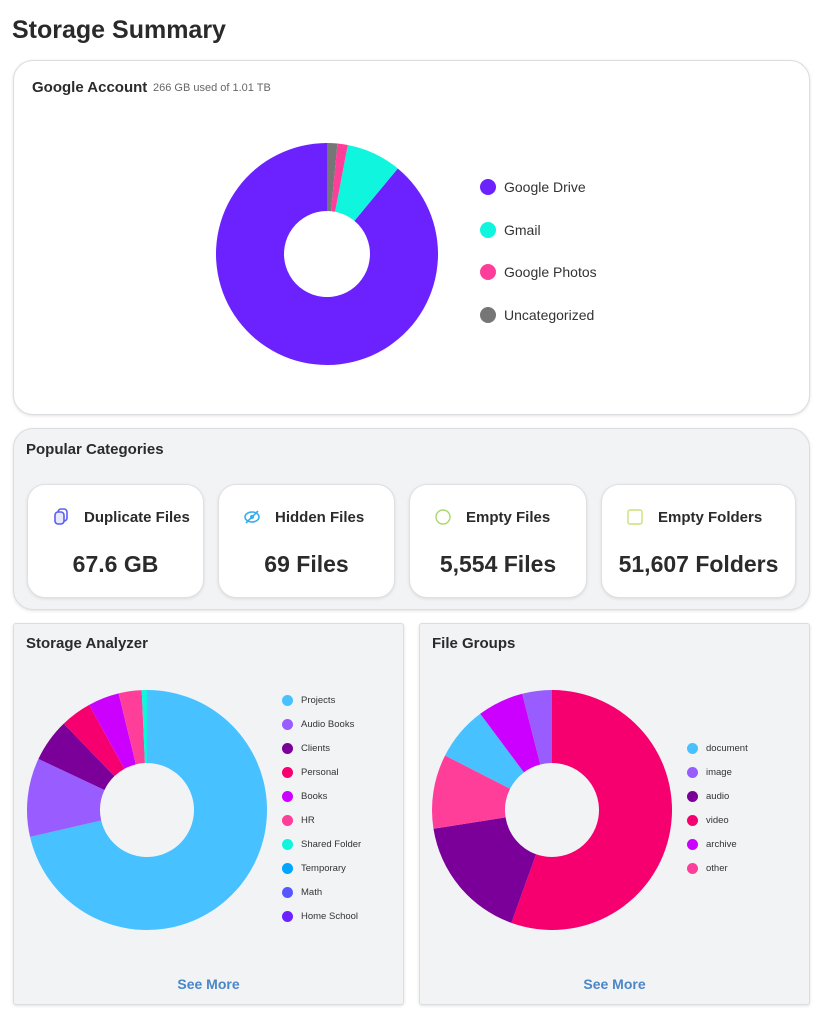 The width and height of the screenshot is (825, 1024). Describe the element at coordinates (87, 643) in the screenshot. I see `card-title: Storage Analyzer` at that location.